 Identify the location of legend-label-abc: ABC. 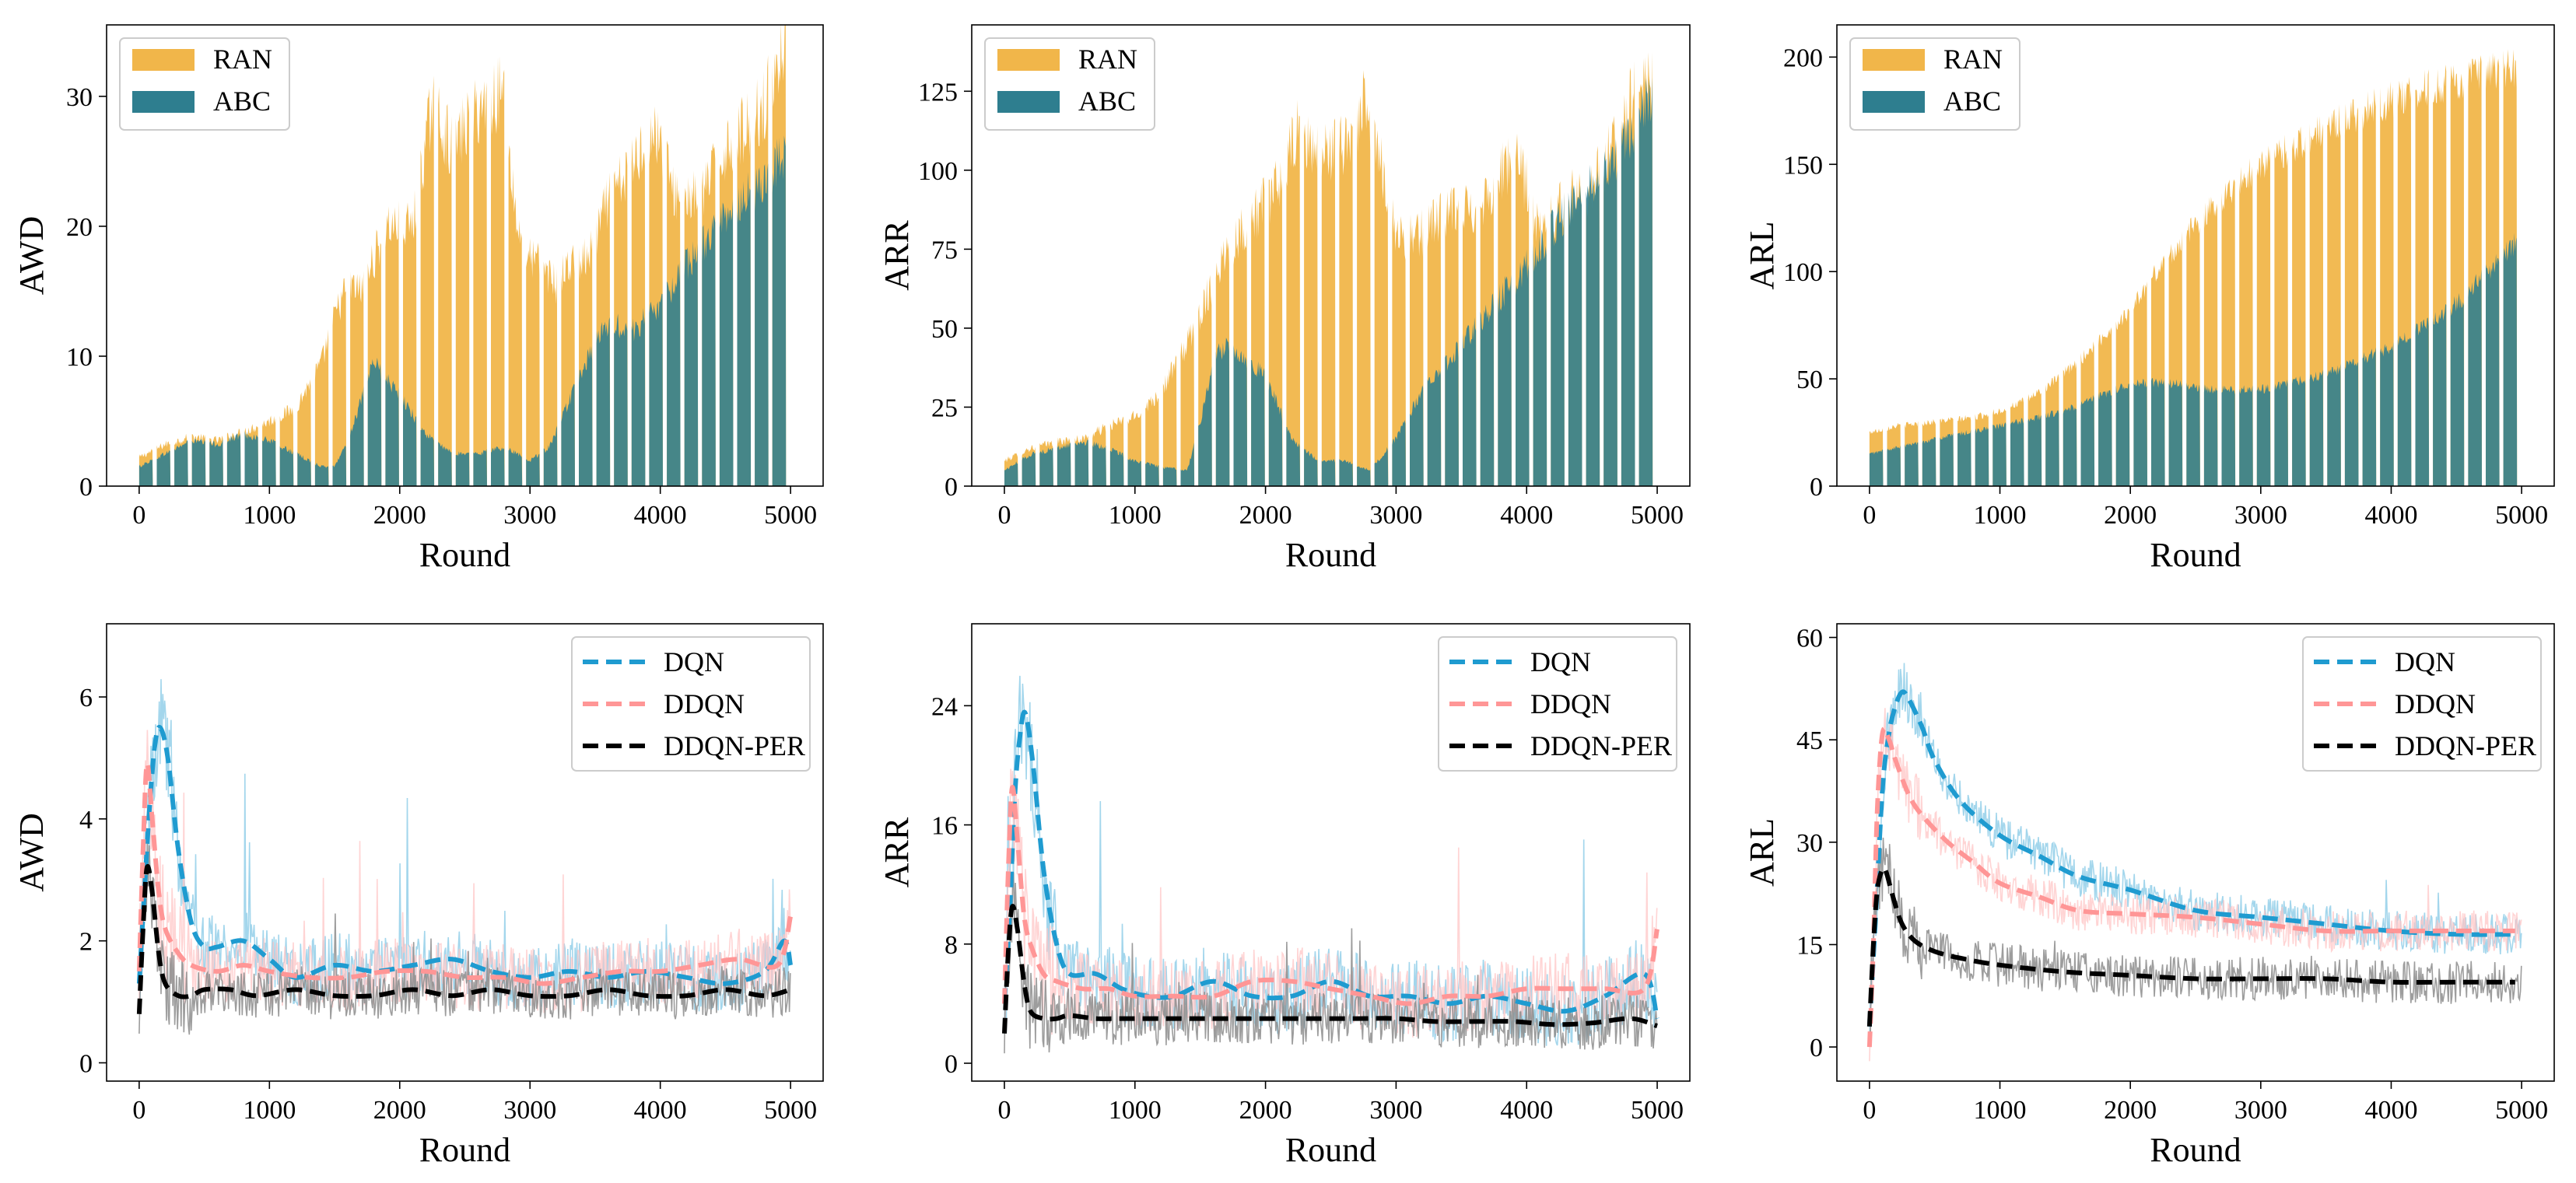
(1107, 101).